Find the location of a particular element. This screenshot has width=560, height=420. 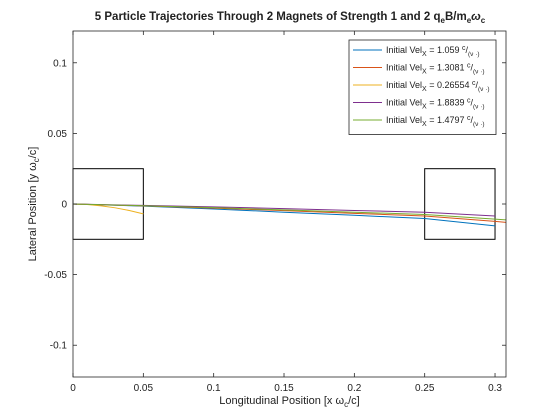

series-lines is located at coordinates (289, 215).